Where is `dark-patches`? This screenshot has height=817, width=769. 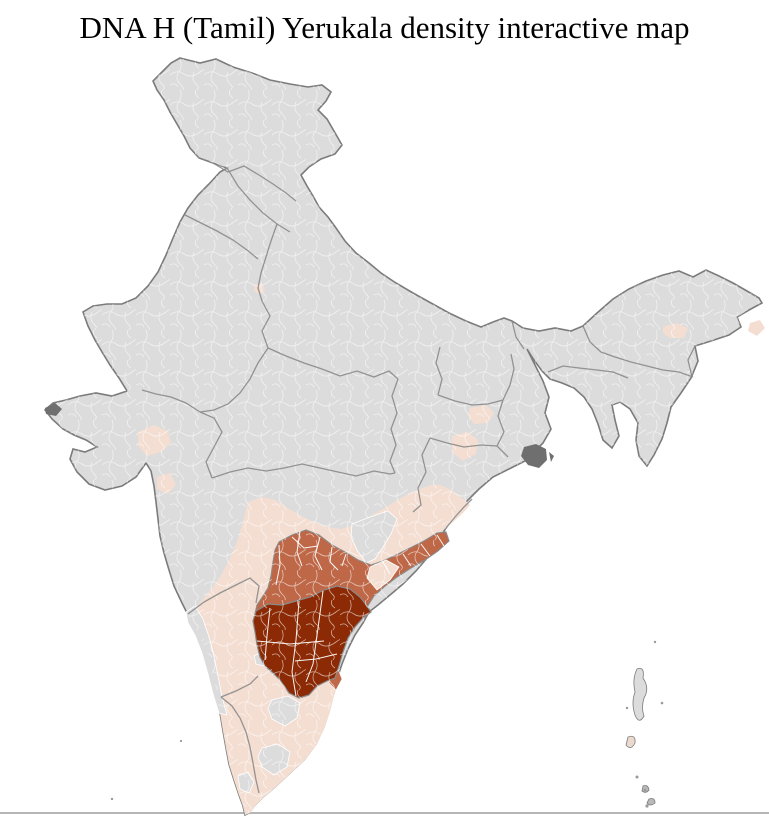
dark-patches is located at coordinates (299, 435).